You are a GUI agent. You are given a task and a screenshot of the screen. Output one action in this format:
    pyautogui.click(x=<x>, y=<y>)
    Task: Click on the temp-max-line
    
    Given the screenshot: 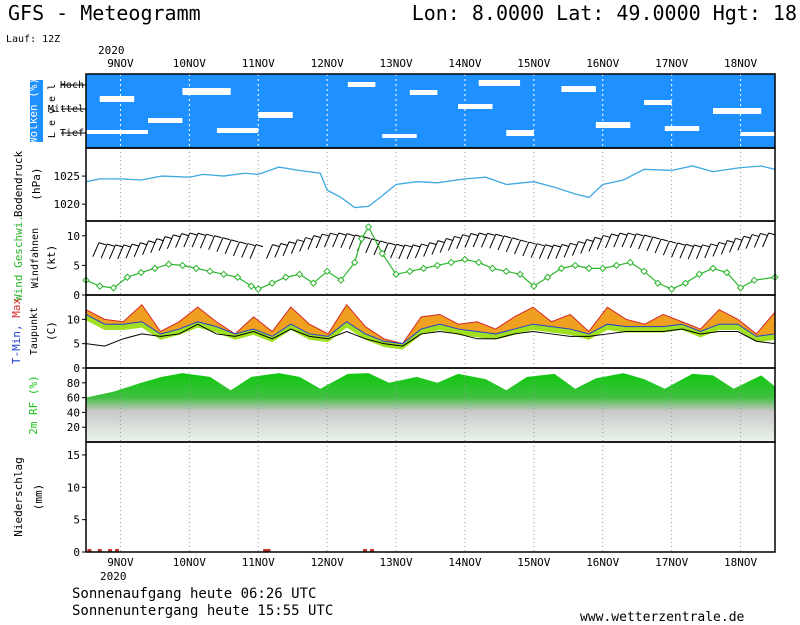 What is the action you would take?
    pyautogui.click(x=430, y=324)
    